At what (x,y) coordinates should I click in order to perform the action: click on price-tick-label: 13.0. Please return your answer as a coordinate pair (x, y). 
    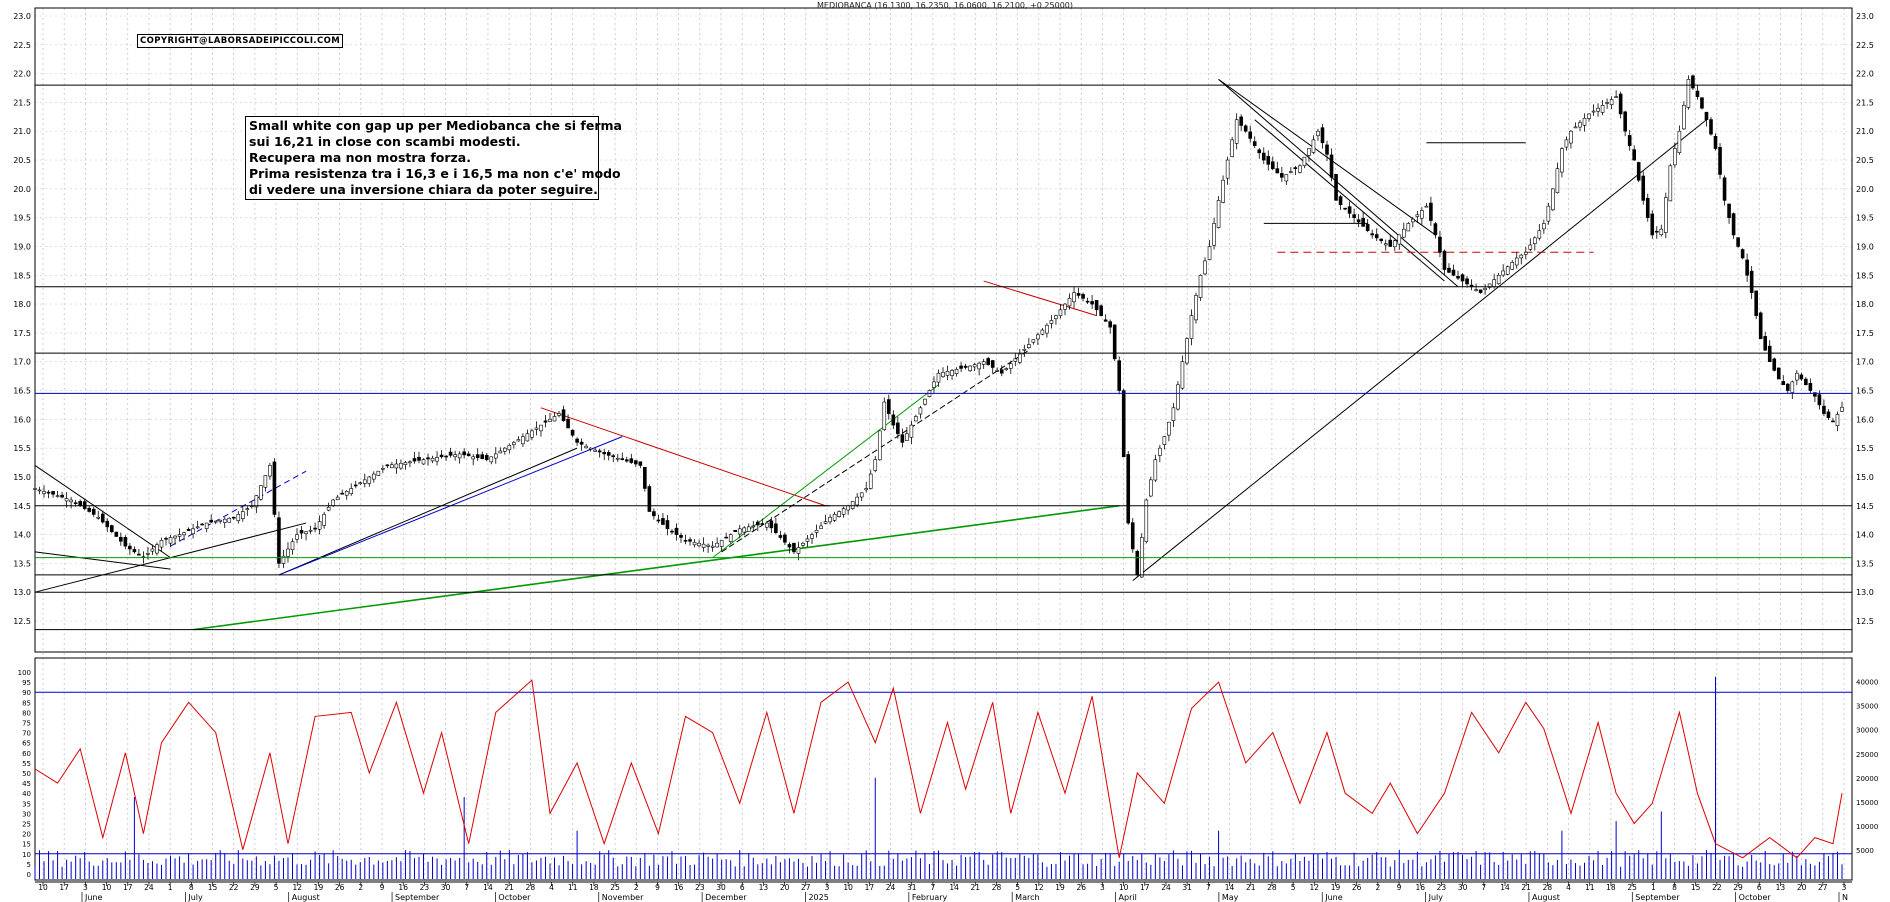
    Looking at the image, I should click on (1865, 592).